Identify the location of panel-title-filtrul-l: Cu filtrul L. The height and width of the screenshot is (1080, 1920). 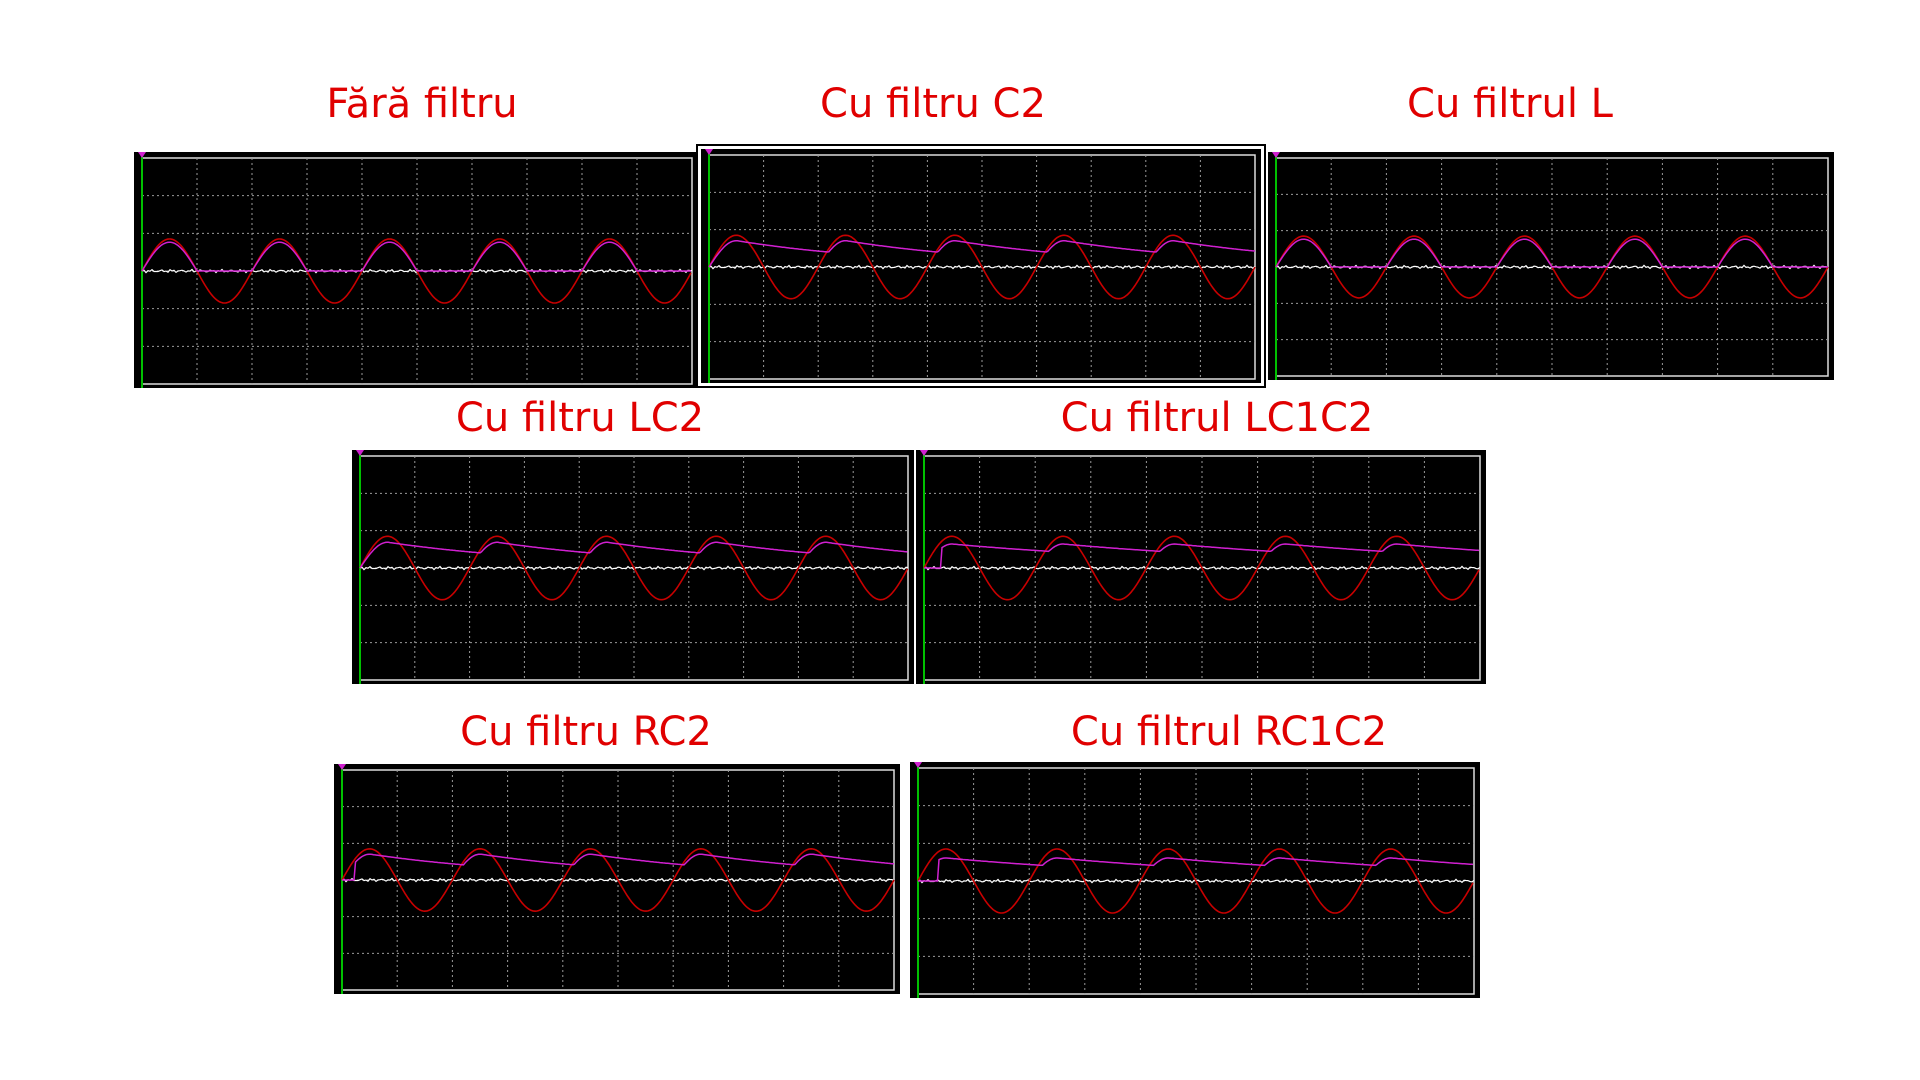
(1510, 104).